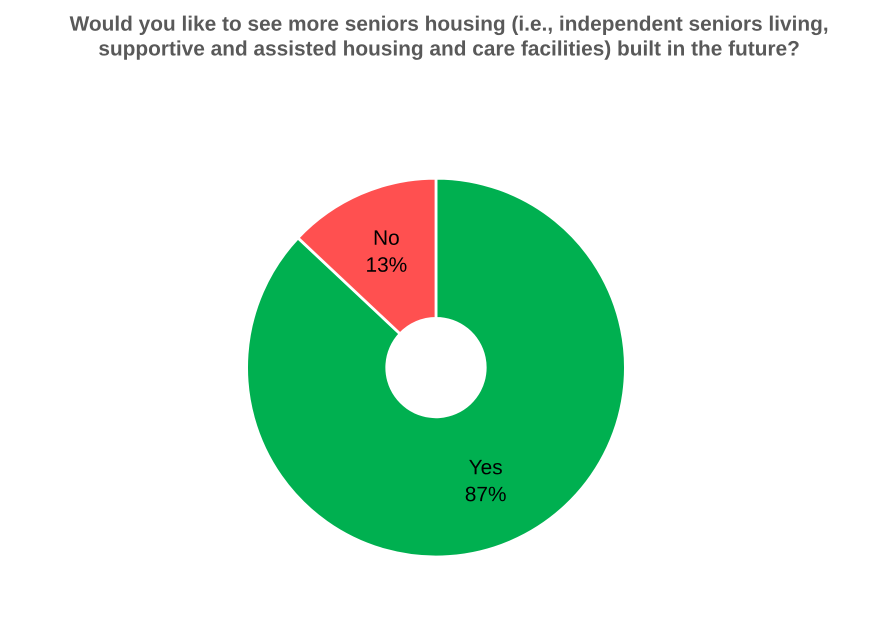 The height and width of the screenshot is (623, 872). What do you see at coordinates (386, 237) in the screenshot?
I see `slice-label: No` at bounding box center [386, 237].